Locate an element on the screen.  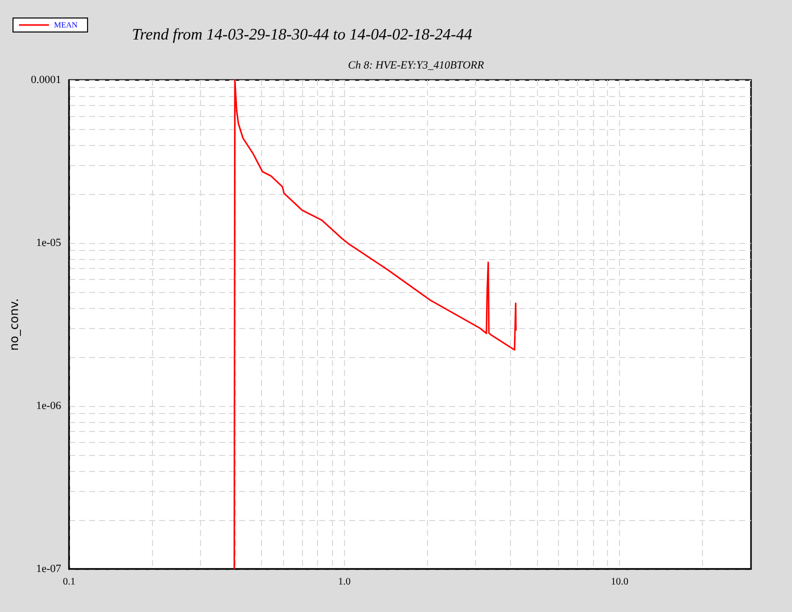
x-tick-label: 1.0 is located at coordinates (344, 582).